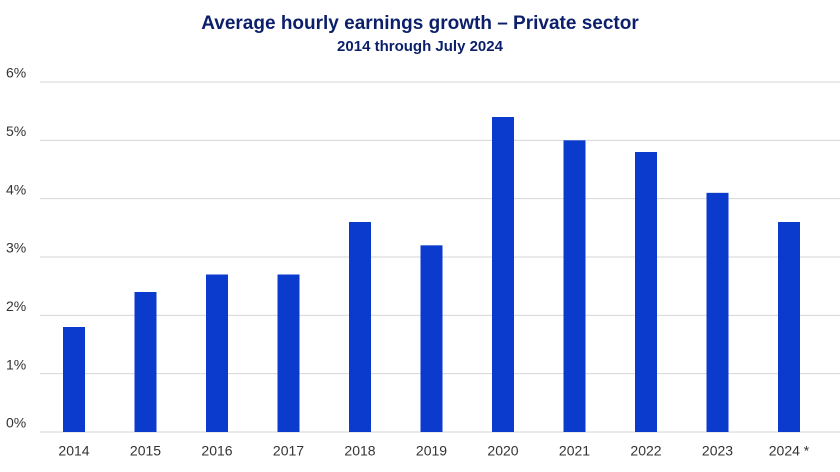 The image size is (840, 472). I want to click on x-tick-label: 2024 *, so click(789, 451).